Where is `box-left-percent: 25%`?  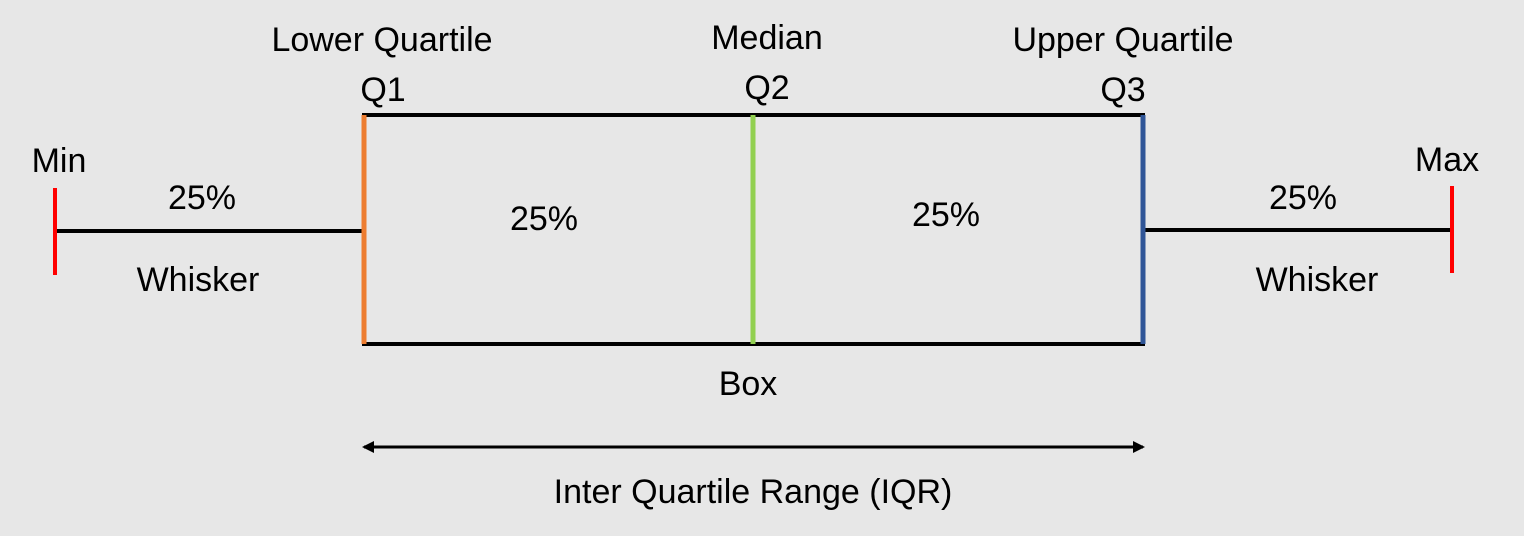 box-left-percent: 25% is located at coordinates (544, 219).